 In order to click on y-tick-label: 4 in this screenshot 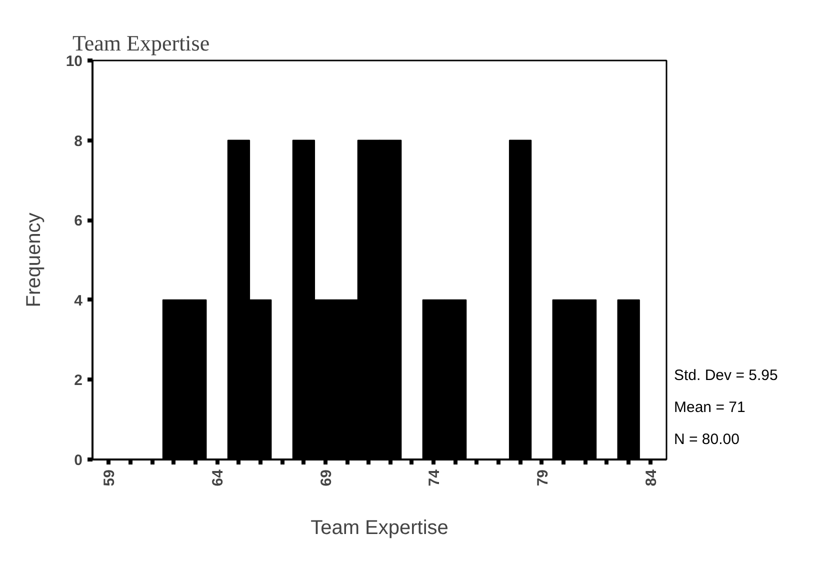, I will do `click(79, 301)`.